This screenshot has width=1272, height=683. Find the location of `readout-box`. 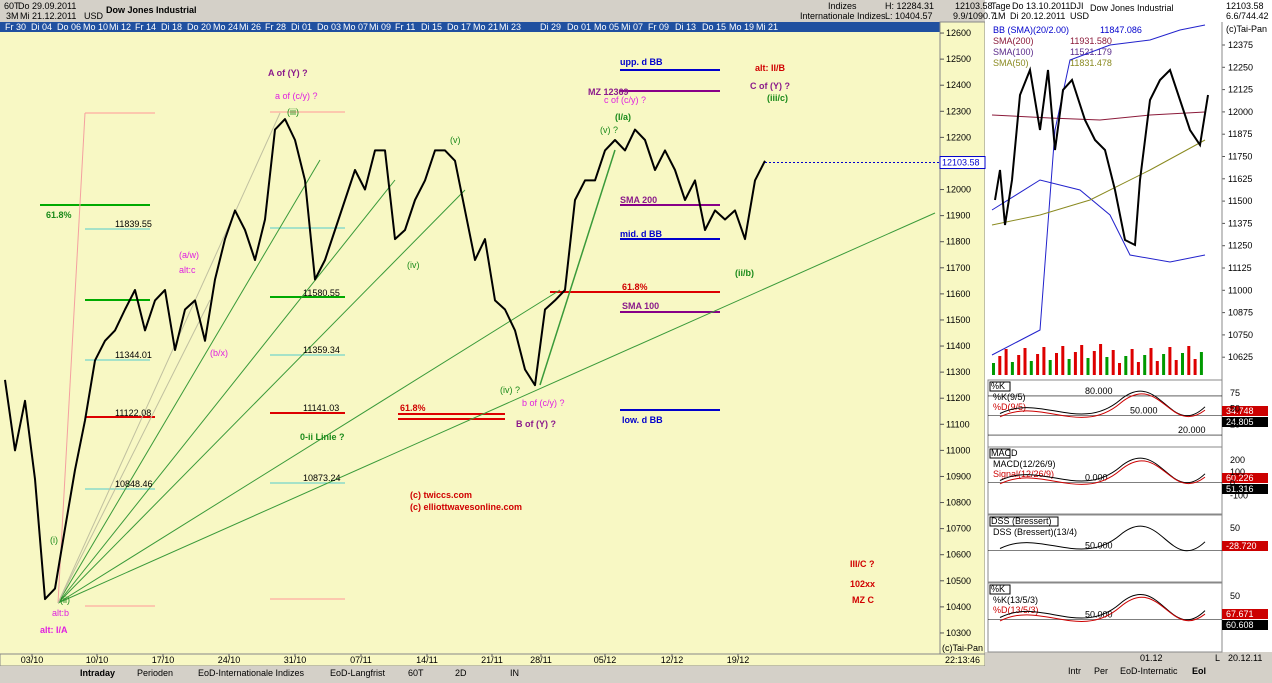

readout-box is located at coordinates (1245, 625).